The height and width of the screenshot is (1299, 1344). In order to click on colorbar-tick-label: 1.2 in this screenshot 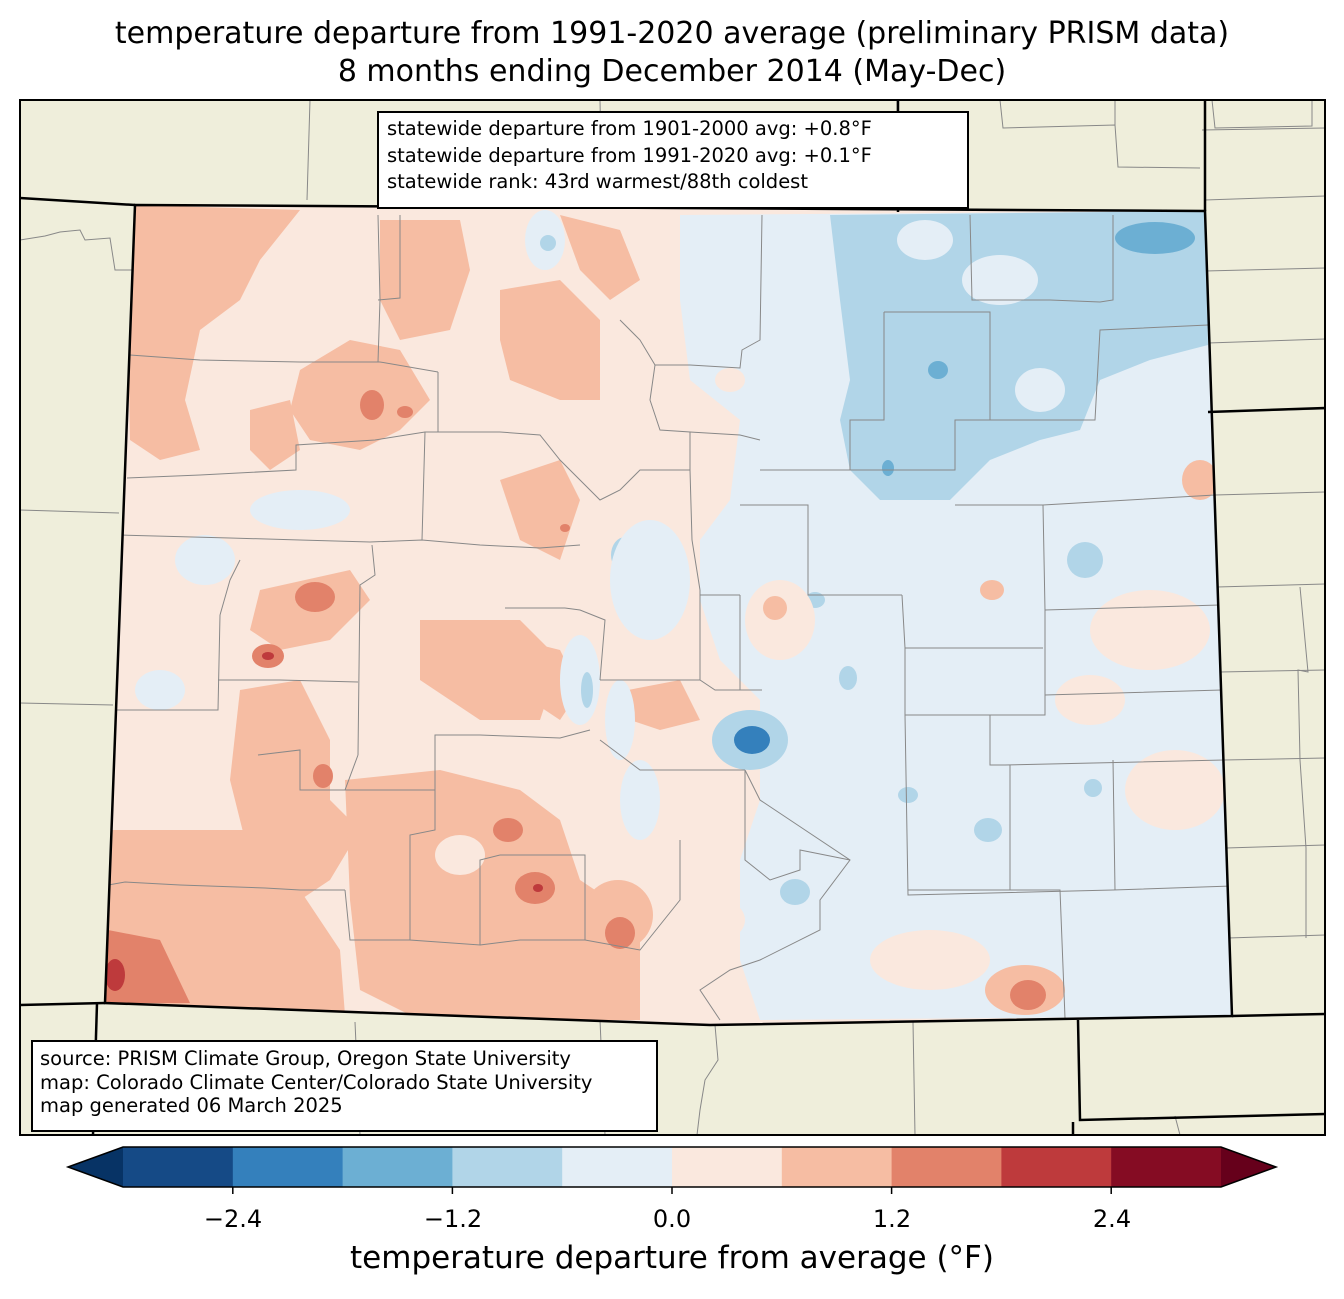, I will do `click(892, 1219)`.